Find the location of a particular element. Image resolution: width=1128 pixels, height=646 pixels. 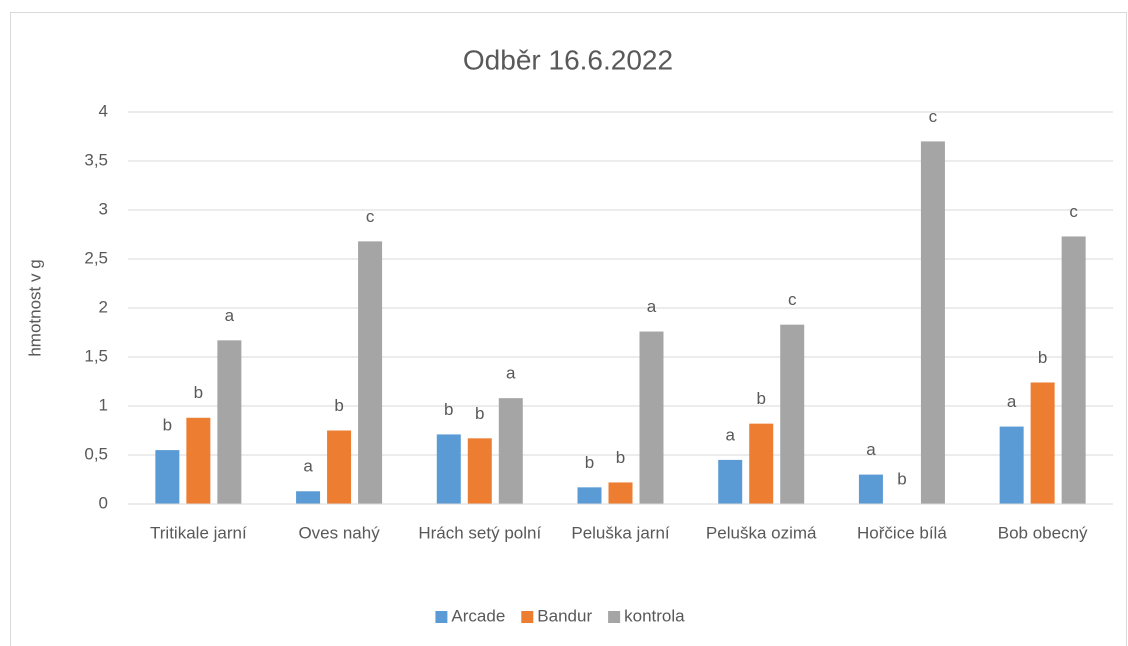

y-tick-label: 1,5 is located at coordinates (96, 355).